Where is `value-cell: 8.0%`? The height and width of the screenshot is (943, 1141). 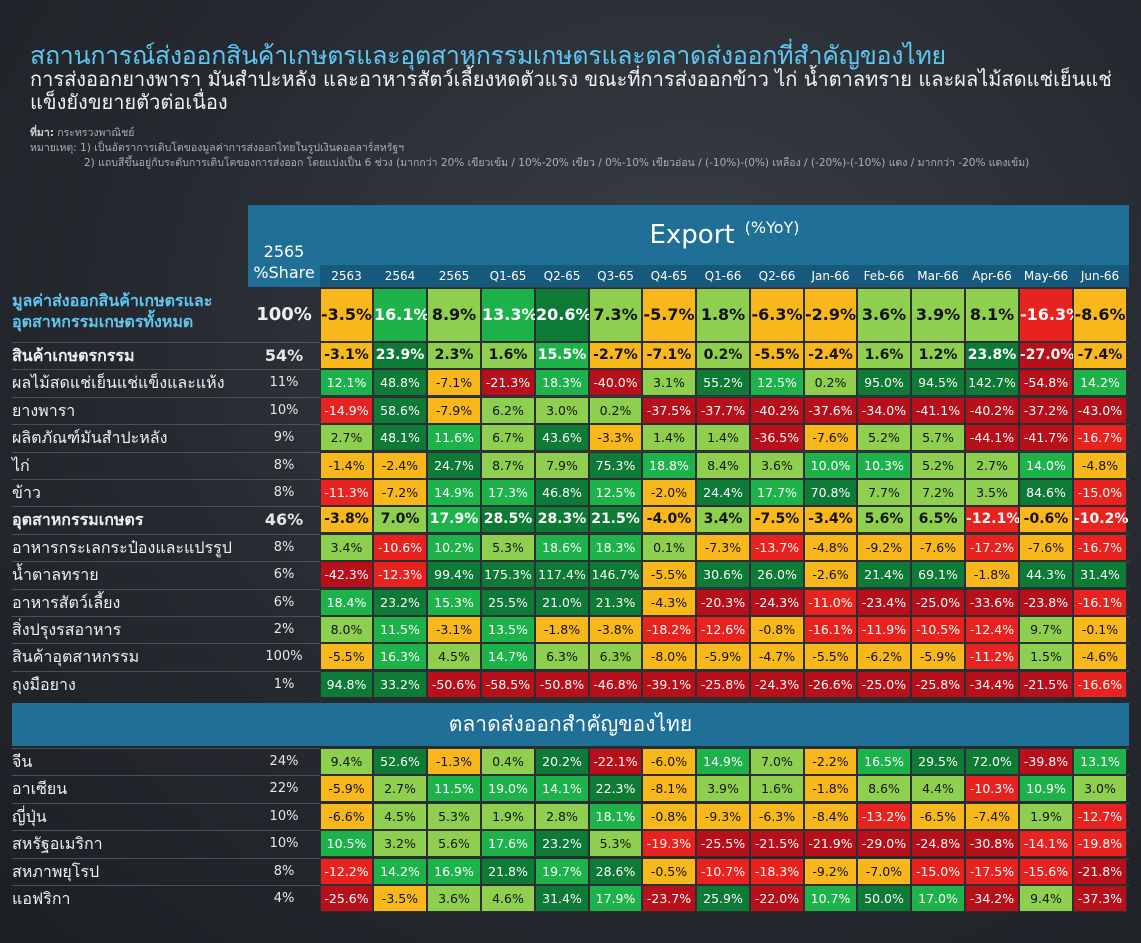 value-cell: 8.0% is located at coordinates (346, 629).